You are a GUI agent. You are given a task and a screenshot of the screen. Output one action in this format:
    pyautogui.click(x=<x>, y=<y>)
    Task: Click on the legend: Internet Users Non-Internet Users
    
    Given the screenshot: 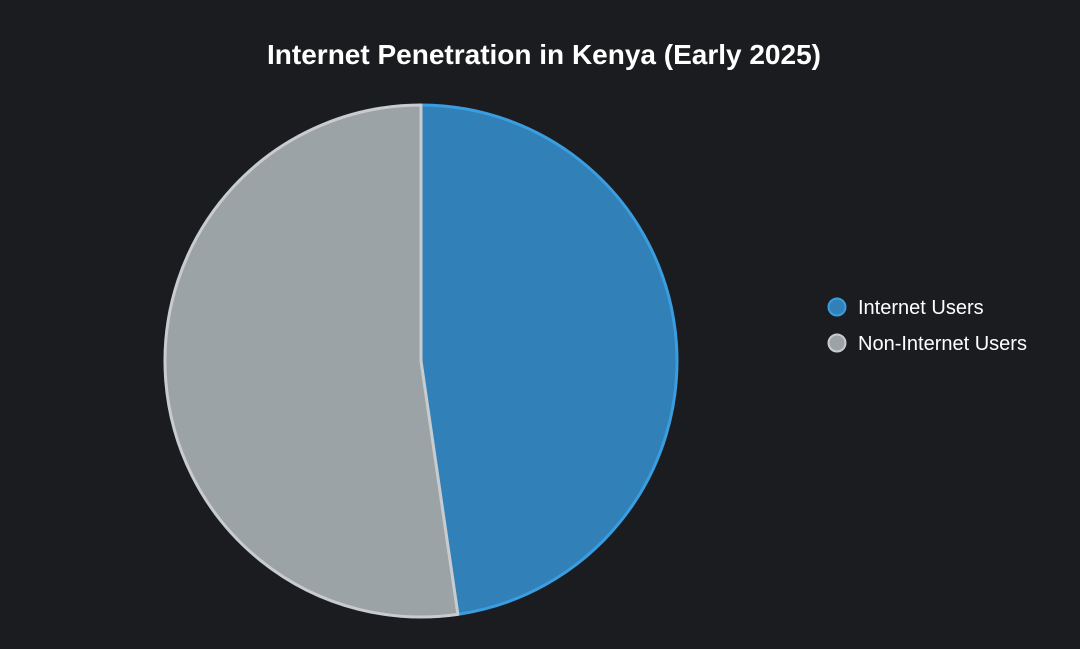 What is the action you would take?
    pyautogui.click(x=927, y=326)
    